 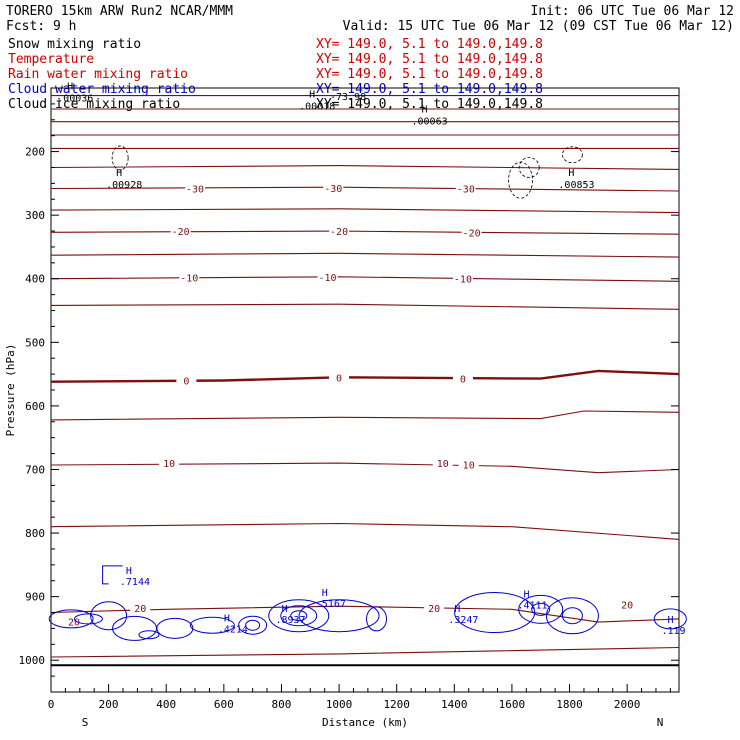 I want to click on overlay-value: -73.98, so click(x=348, y=97).